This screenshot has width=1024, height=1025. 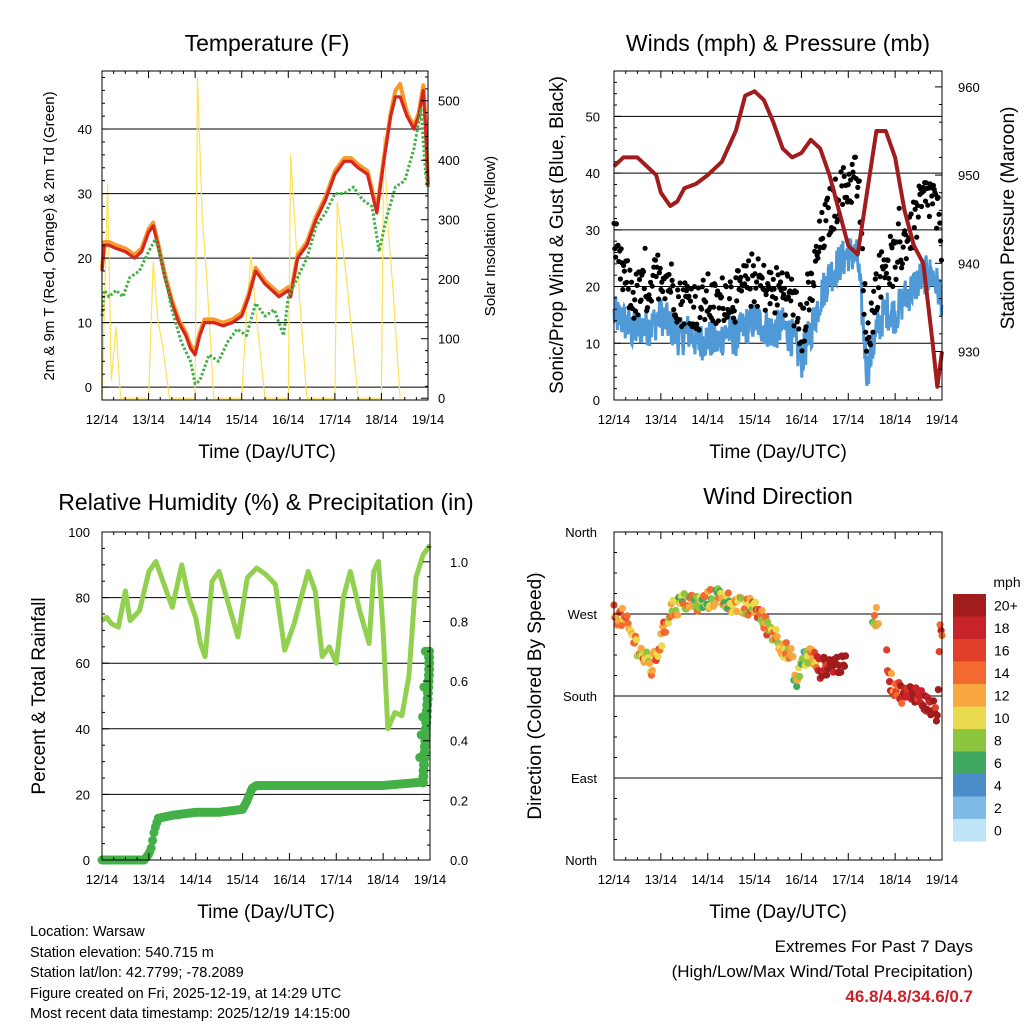 I want to click on temp-xtick-label: 16/14, so click(x=288, y=419).